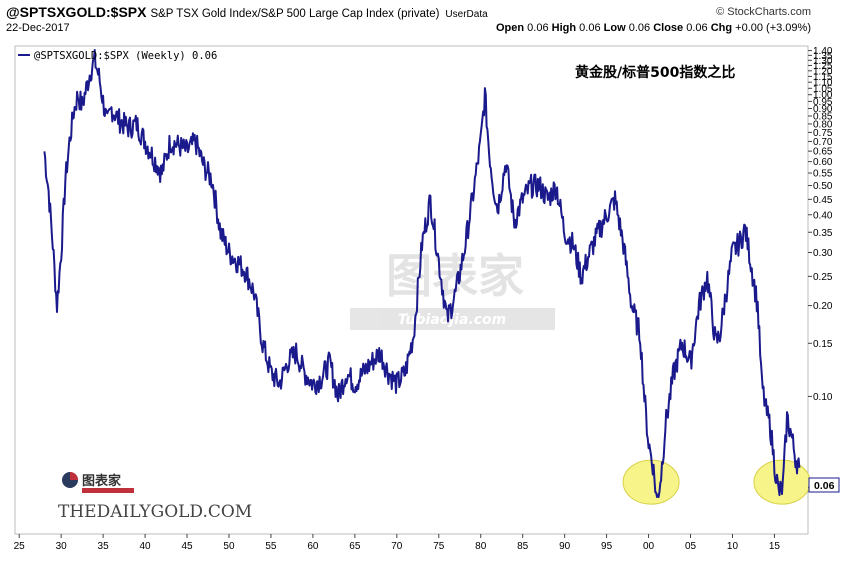 This screenshot has height=565, width=851. I want to click on y-tick-label: 0.90, so click(823, 109).